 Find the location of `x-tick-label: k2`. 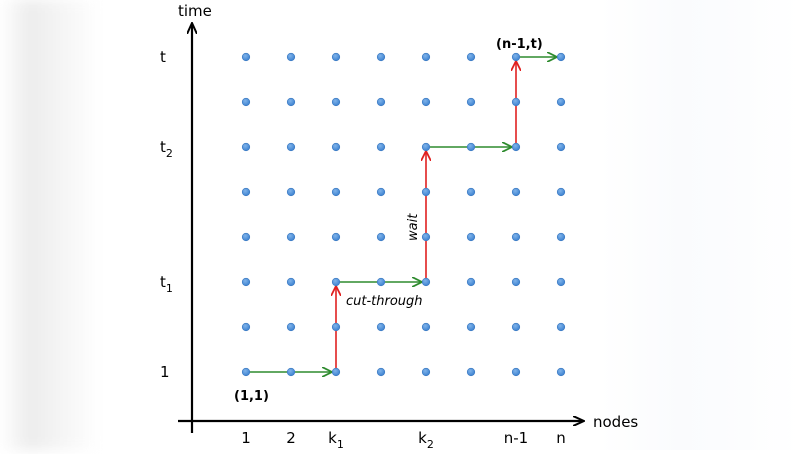

x-tick-label: k2 is located at coordinates (426, 439).